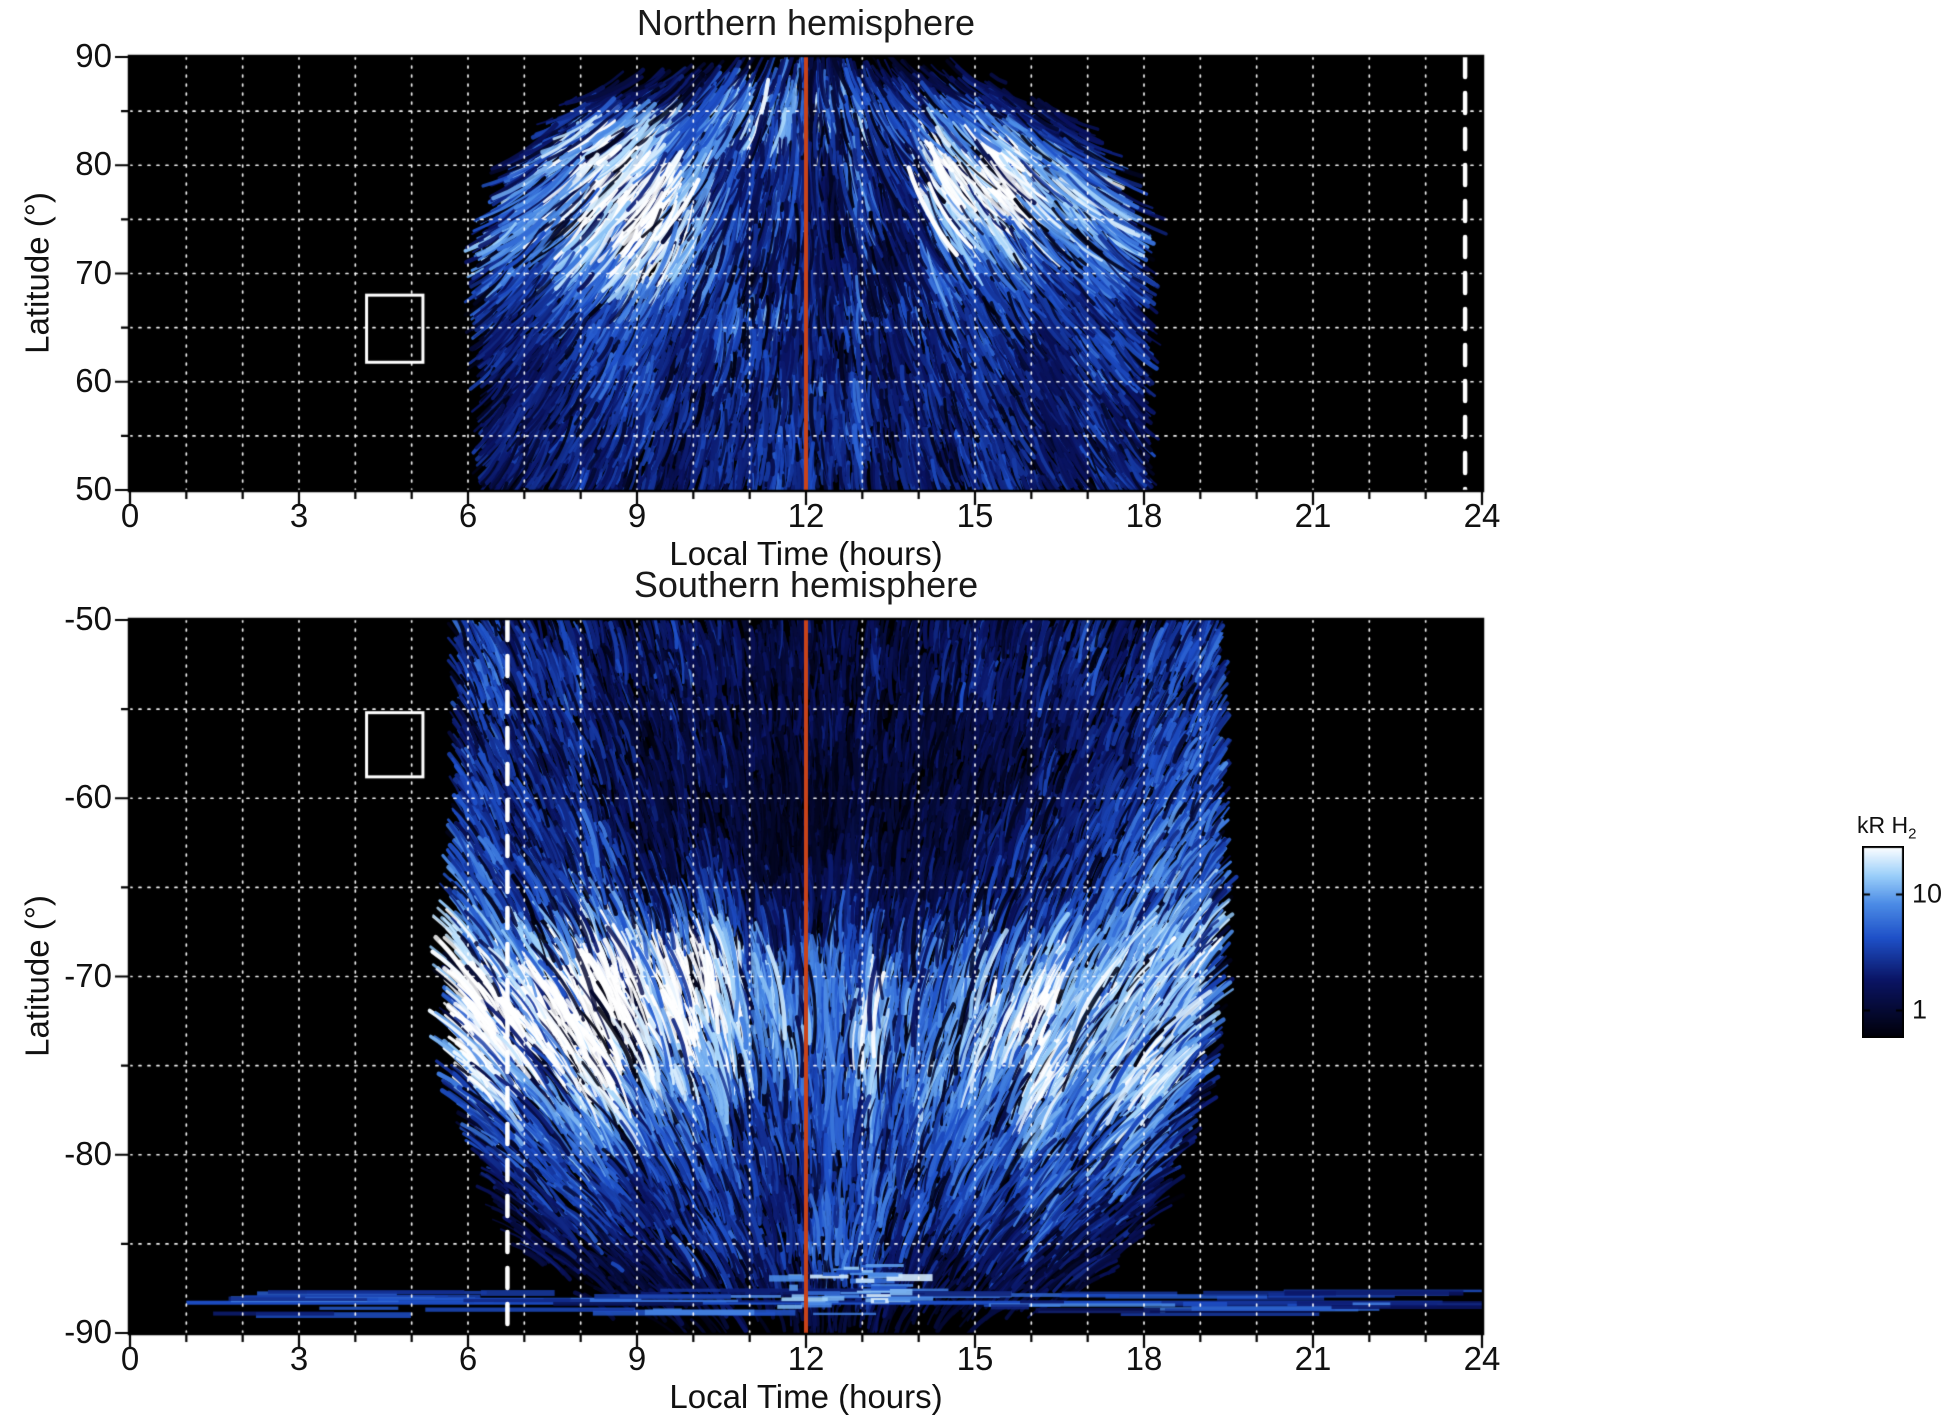 This screenshot has width=1950, height=1423. What do you see at coordinates (1920, 1009) in the screenshot?
I see `colorbar-tick-label: 1` at bounding box center [1920, 1009].